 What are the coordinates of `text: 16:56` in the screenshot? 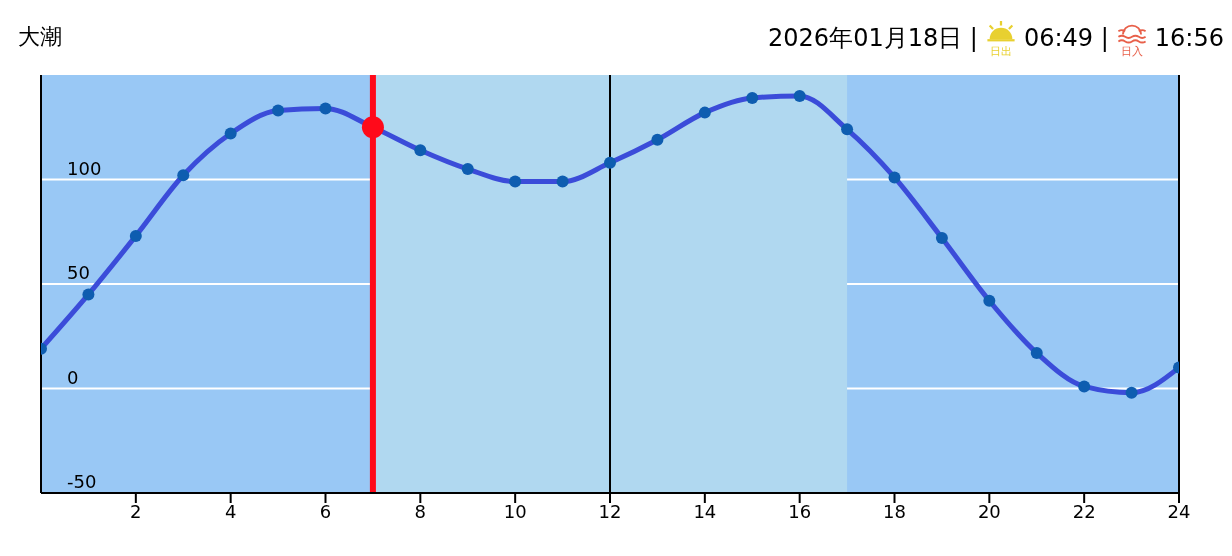 It's located at (1189, 38).